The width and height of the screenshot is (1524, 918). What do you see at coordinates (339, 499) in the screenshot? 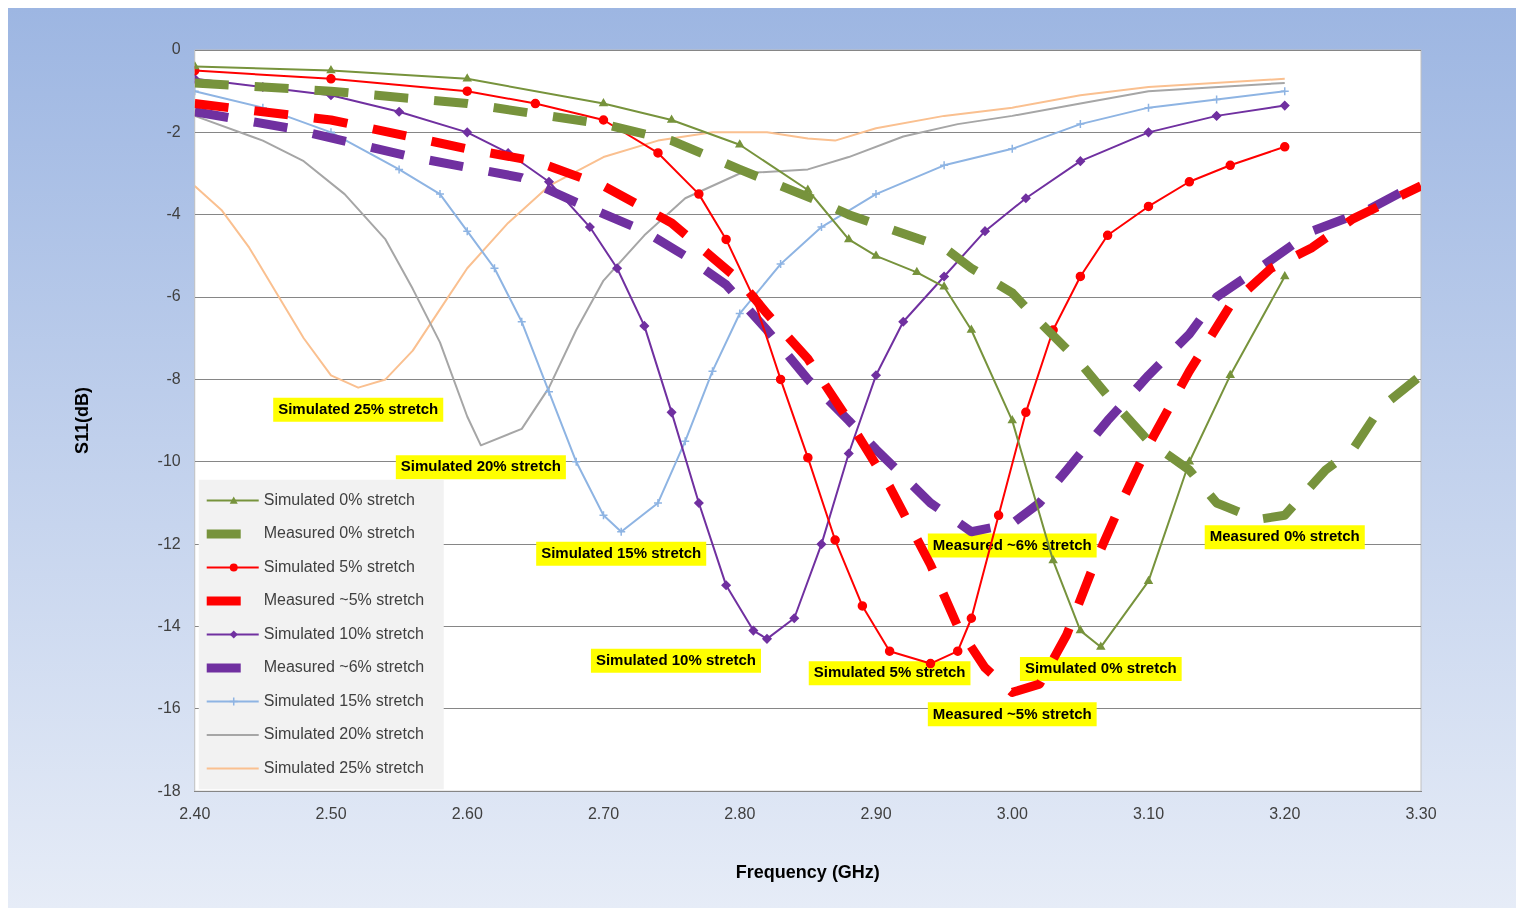
I see `legend-label: Simulated 0% stretch` at bounding box center [339, 499].